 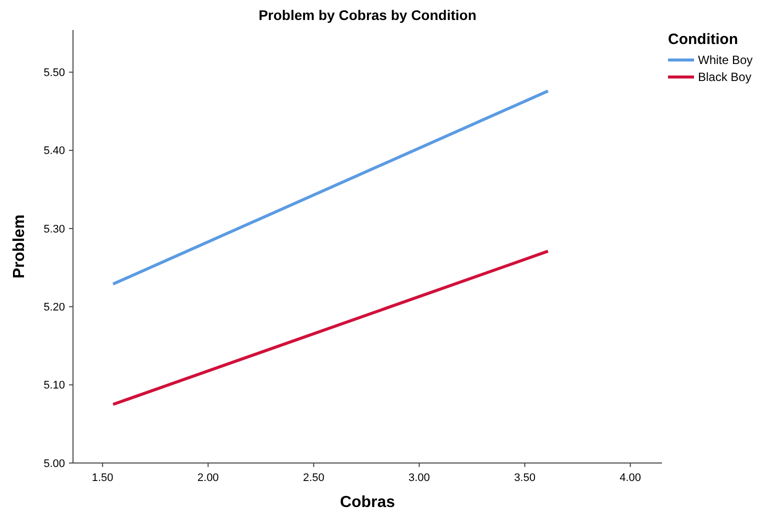 I want to click on legend-title: Condition, so click(x=703, y=39).